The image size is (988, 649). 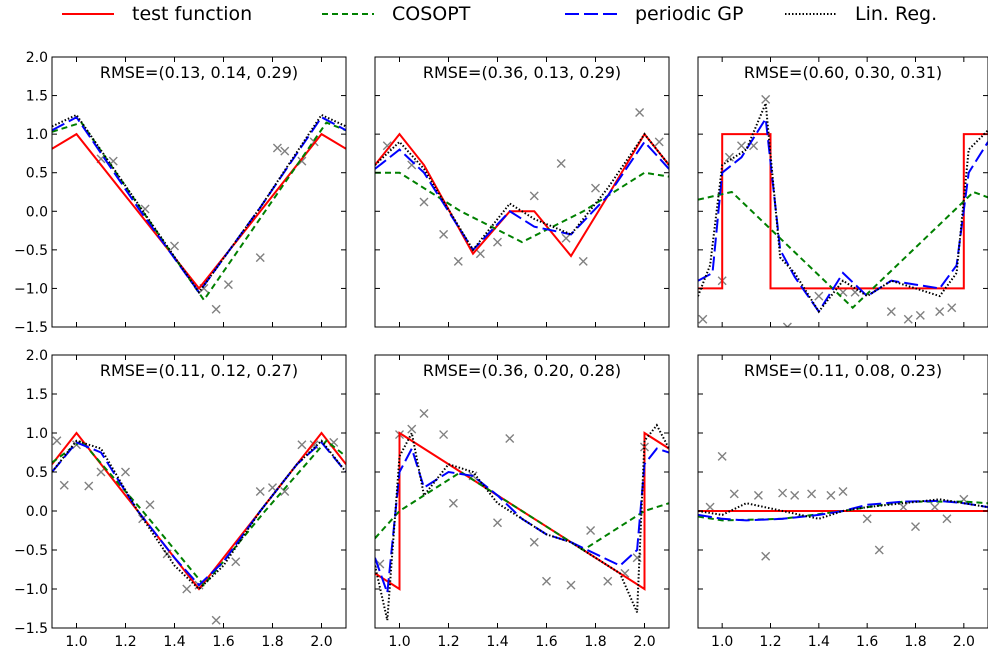 What do you see at coordinates (689, 14) in the screenshot?
I see `legend-label: periodic GP` at bounding box center [689, 14].